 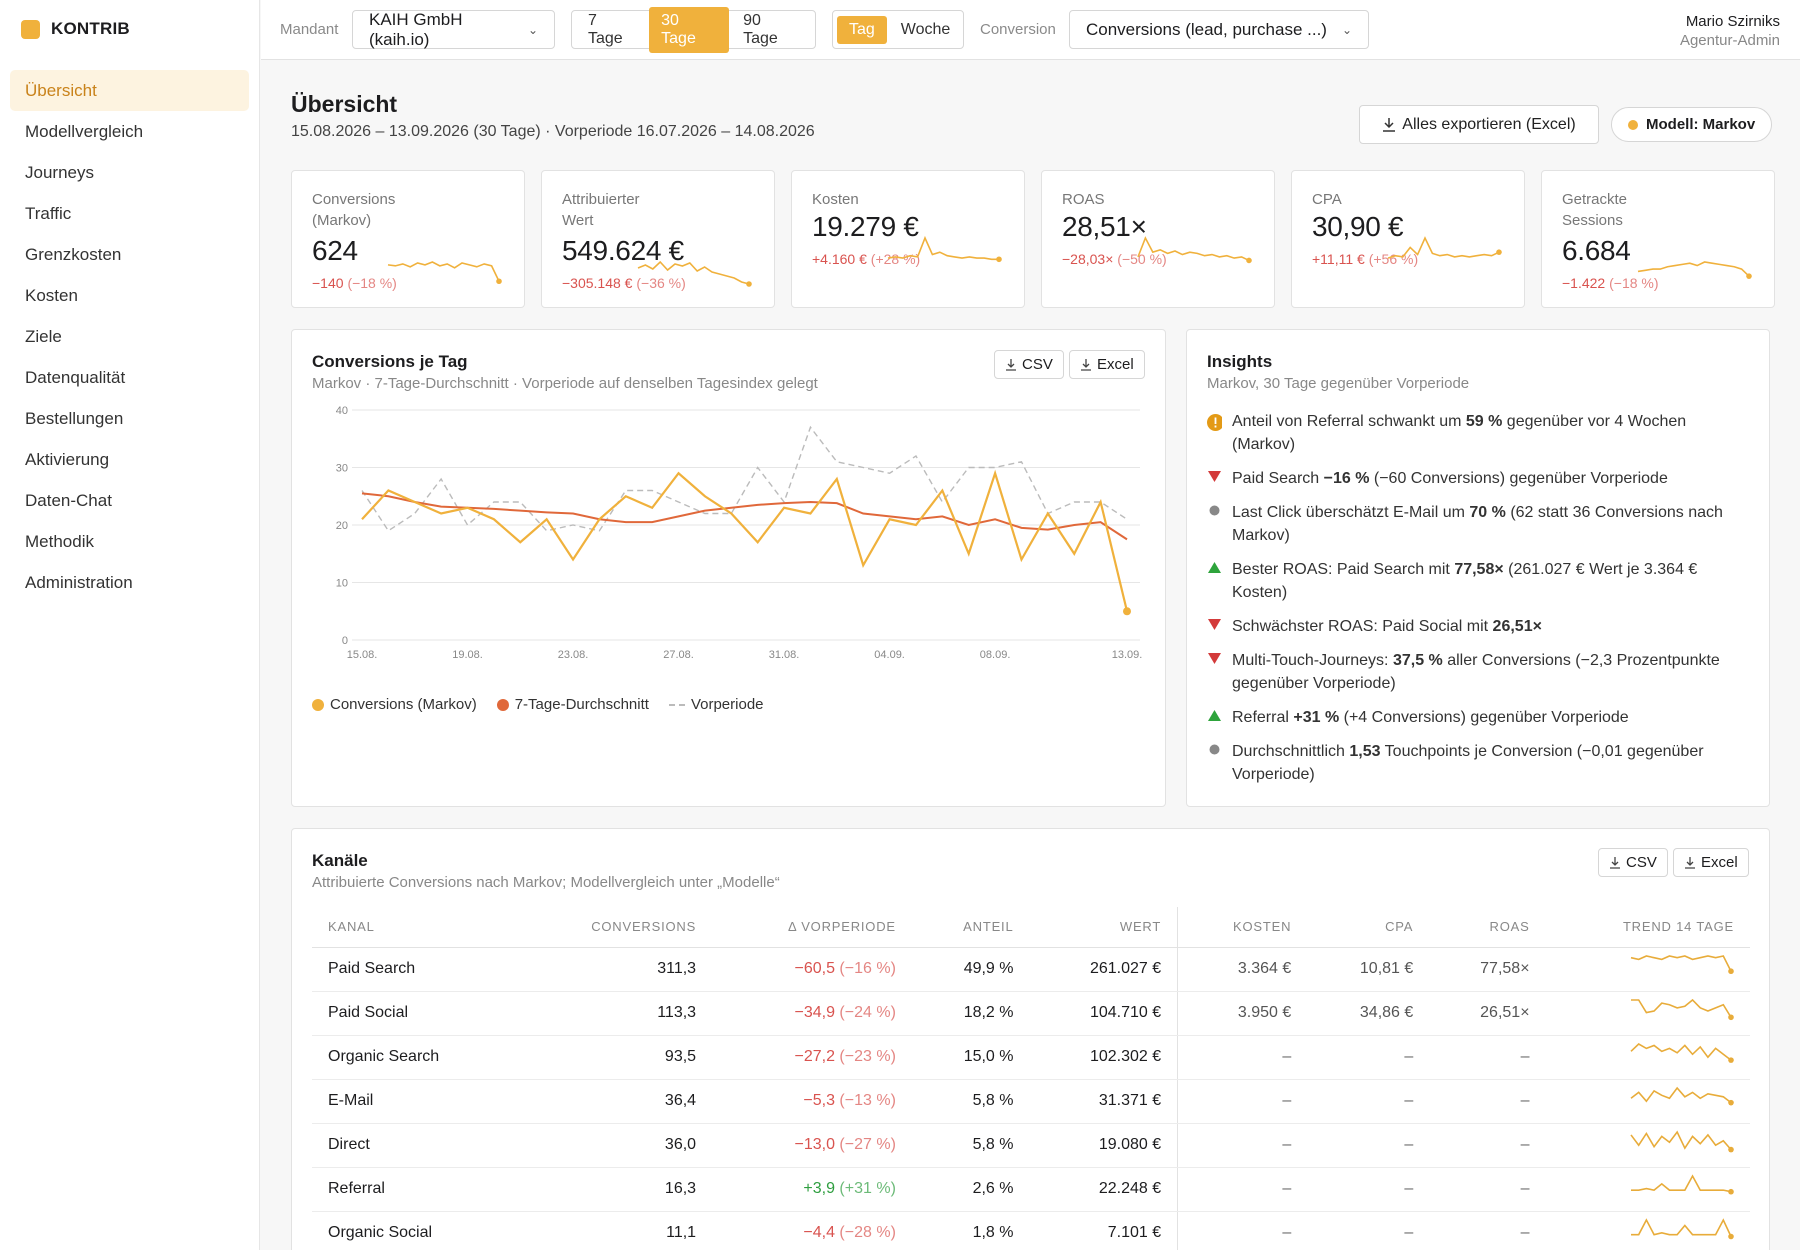 I want to click on cell-conv: 36,4, so click(x=614, y=1101).